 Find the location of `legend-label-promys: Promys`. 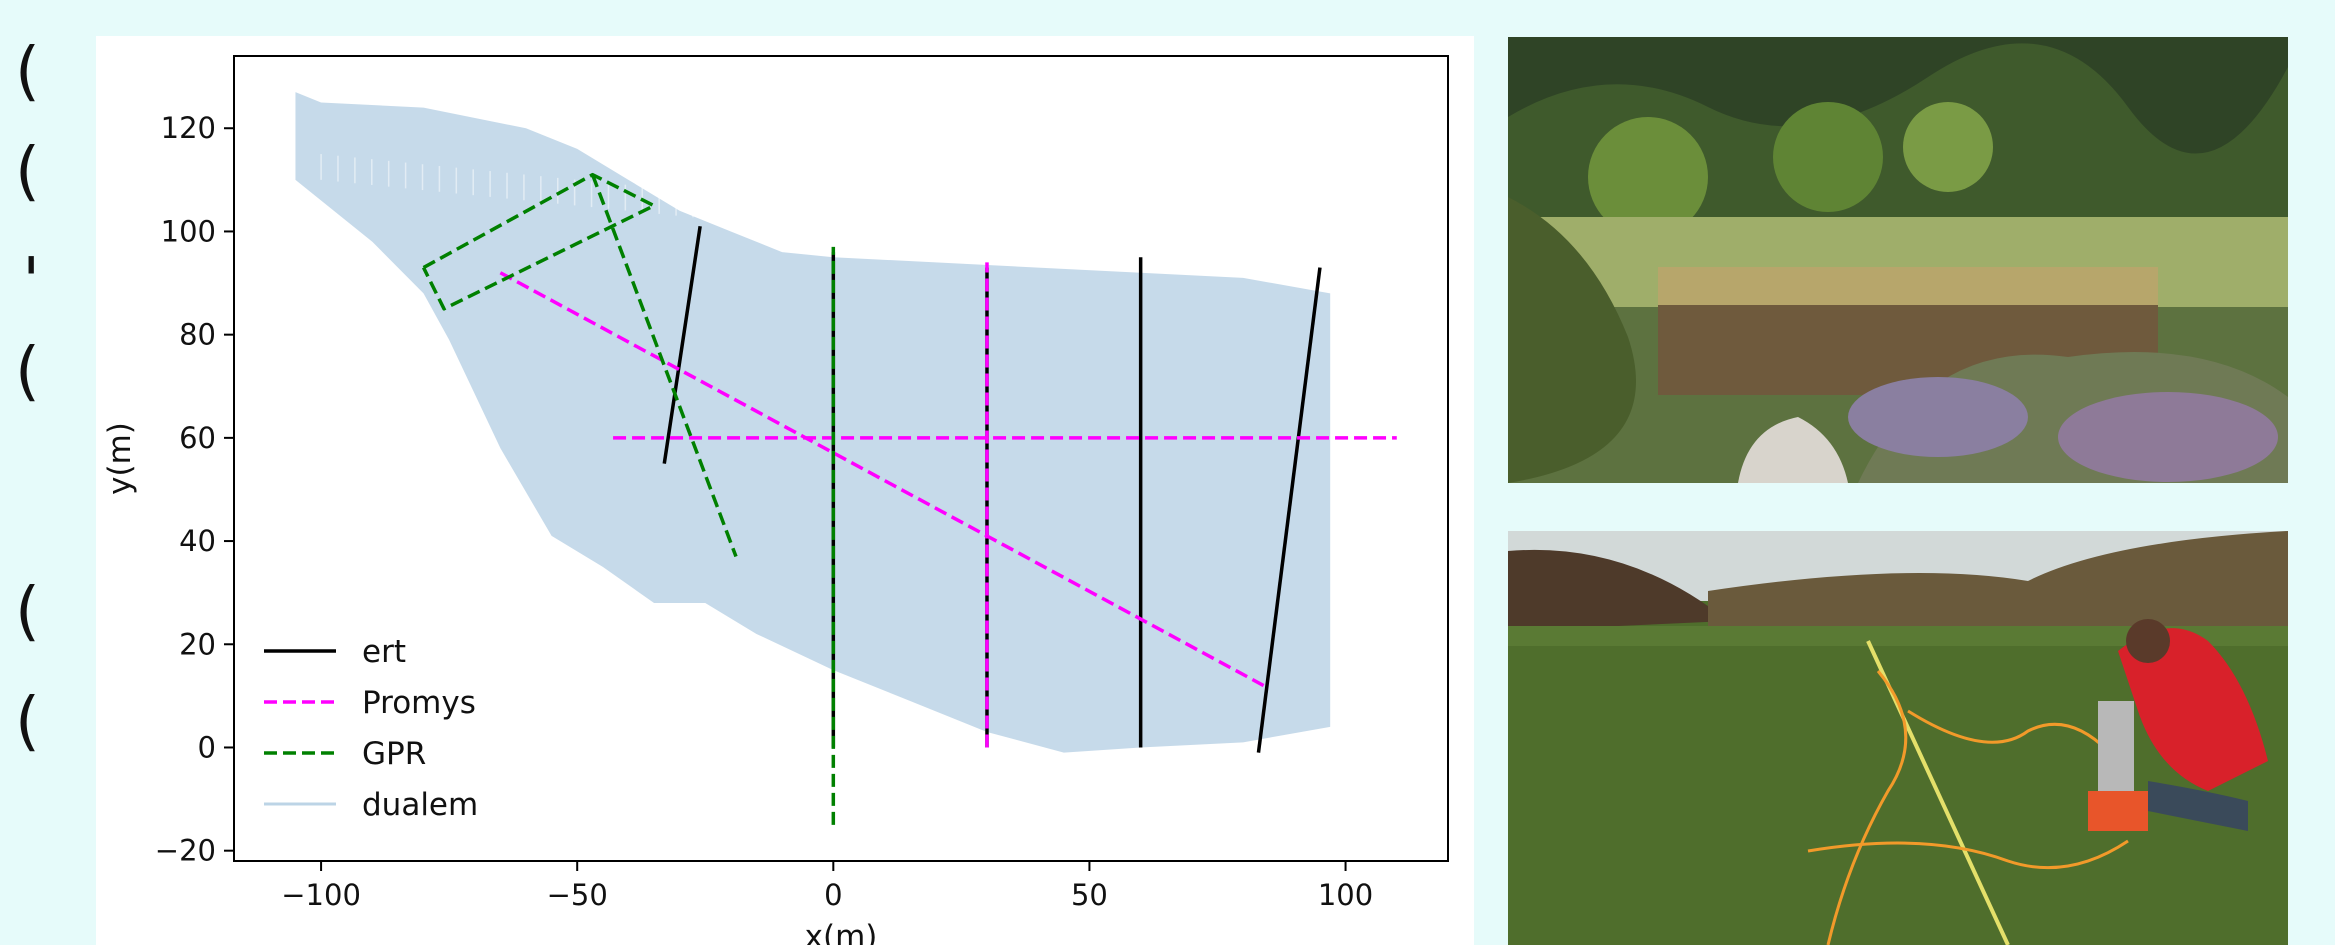

legend-label-promys: Promys is located at coordinates (419, 703).